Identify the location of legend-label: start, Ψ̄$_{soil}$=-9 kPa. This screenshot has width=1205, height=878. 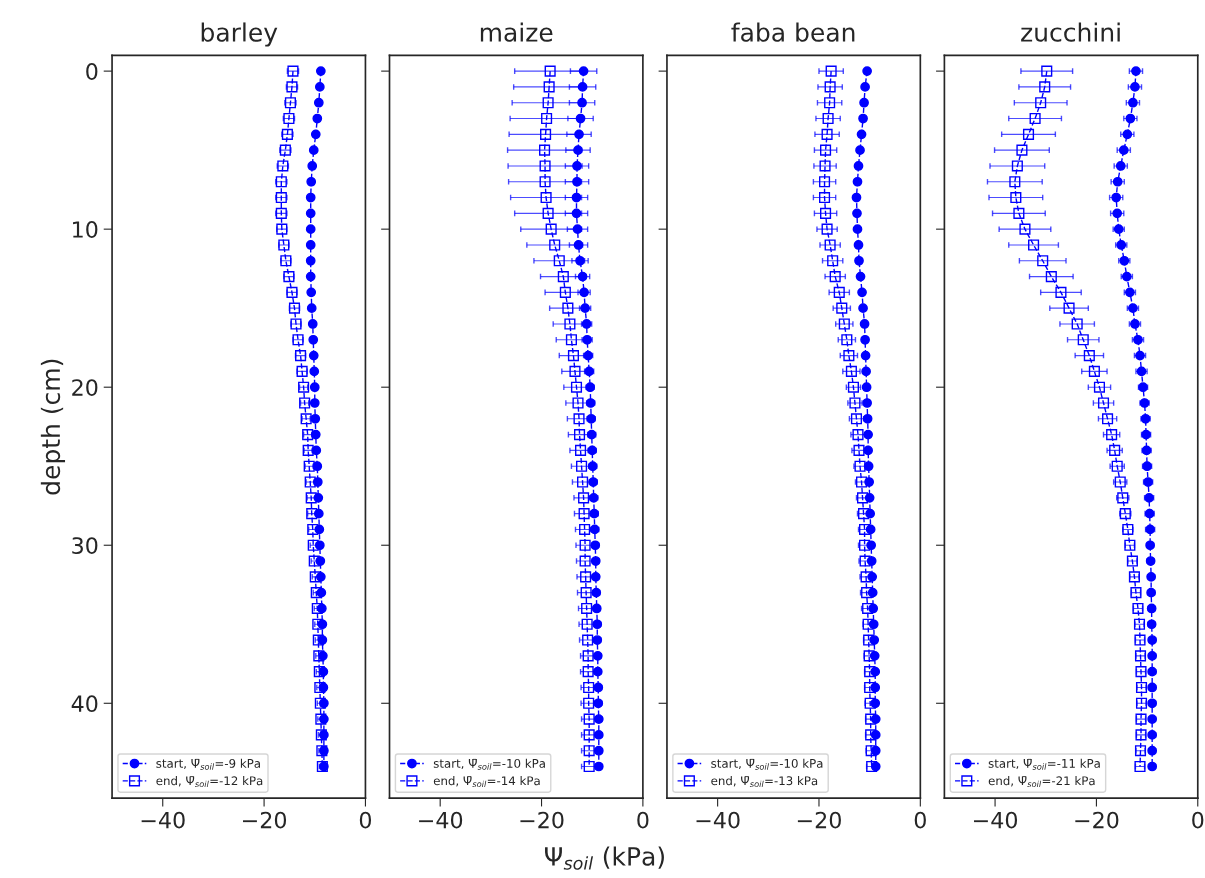
(208, 764).